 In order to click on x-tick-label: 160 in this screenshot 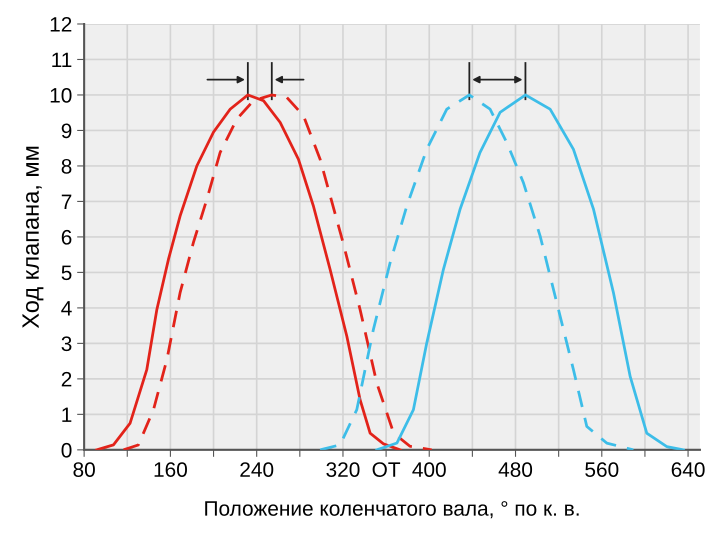, I will do `click(170, 469)`.